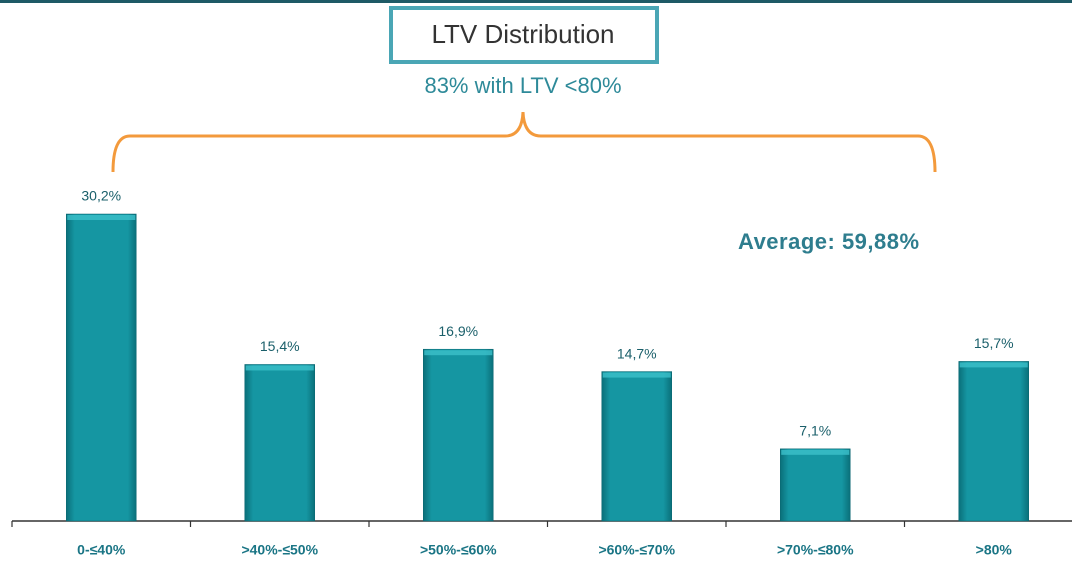 The height and width of the screenshot is (565, 1072). I want to click on x-tick-label: 0-≤40%, so click(101, 550).